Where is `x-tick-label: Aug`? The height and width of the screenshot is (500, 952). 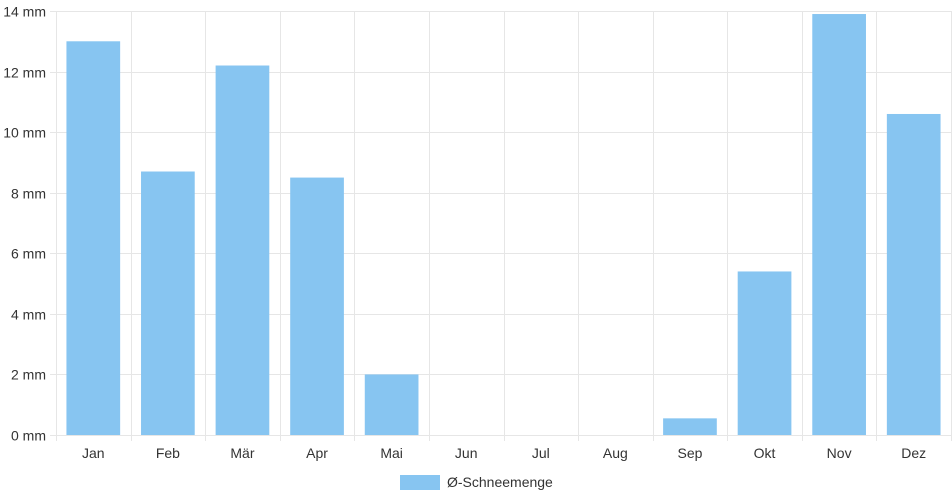 x-tick-label: Aug is located at coordinates (615, 453).